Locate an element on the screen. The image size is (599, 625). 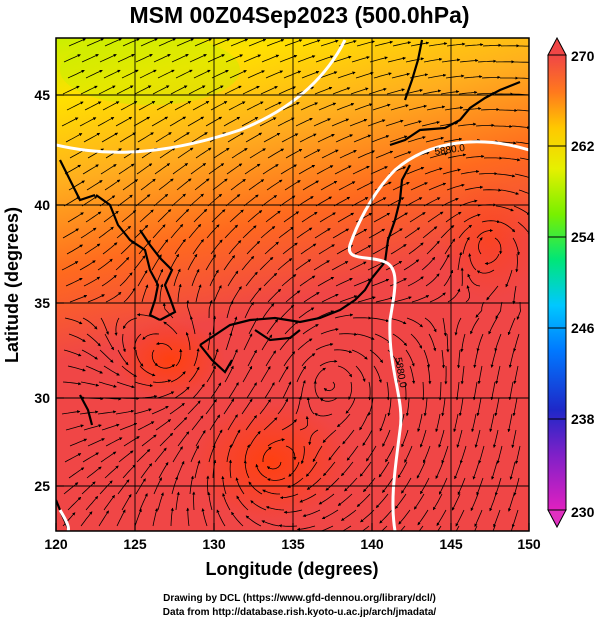
y-tick-label: 40 is located at coordinates (42, 205).